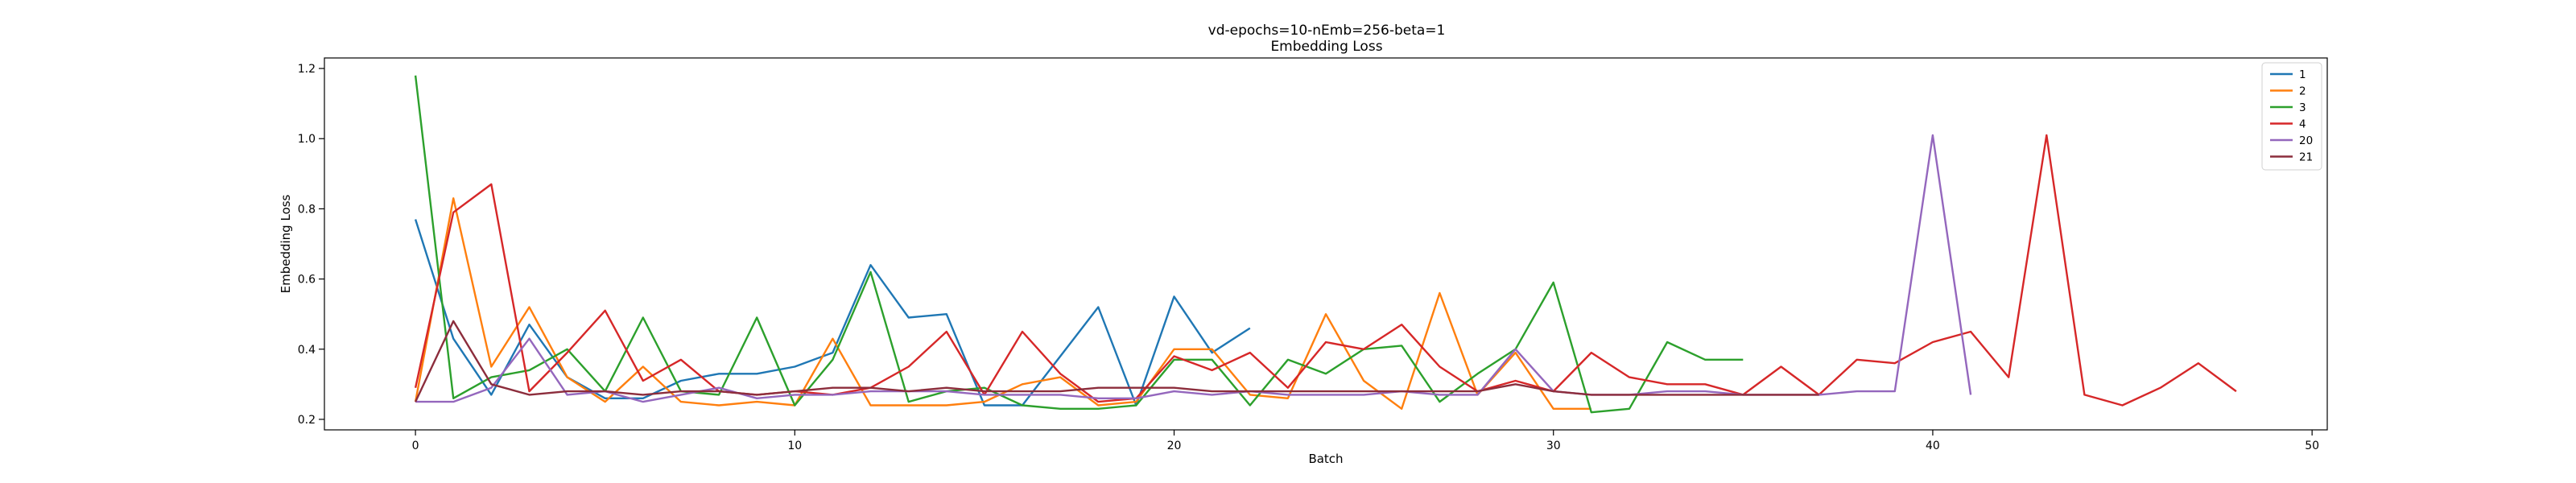 This screenshot has height=483, width=2576. I want to click on y-tick-label: 1.0, so click(307, 139).